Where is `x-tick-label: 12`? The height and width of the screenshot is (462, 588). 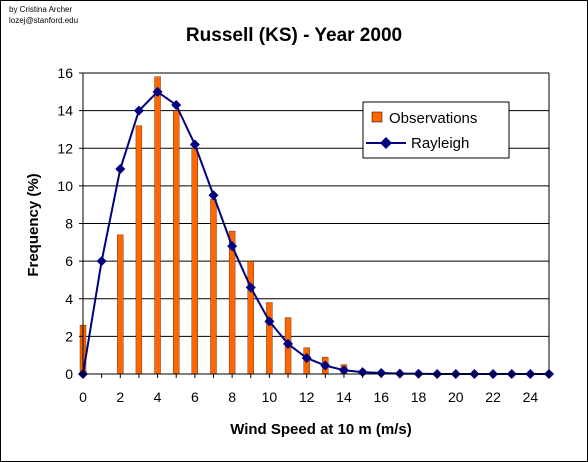 x-tick-label: 12 is located at coordinates (307, 397).